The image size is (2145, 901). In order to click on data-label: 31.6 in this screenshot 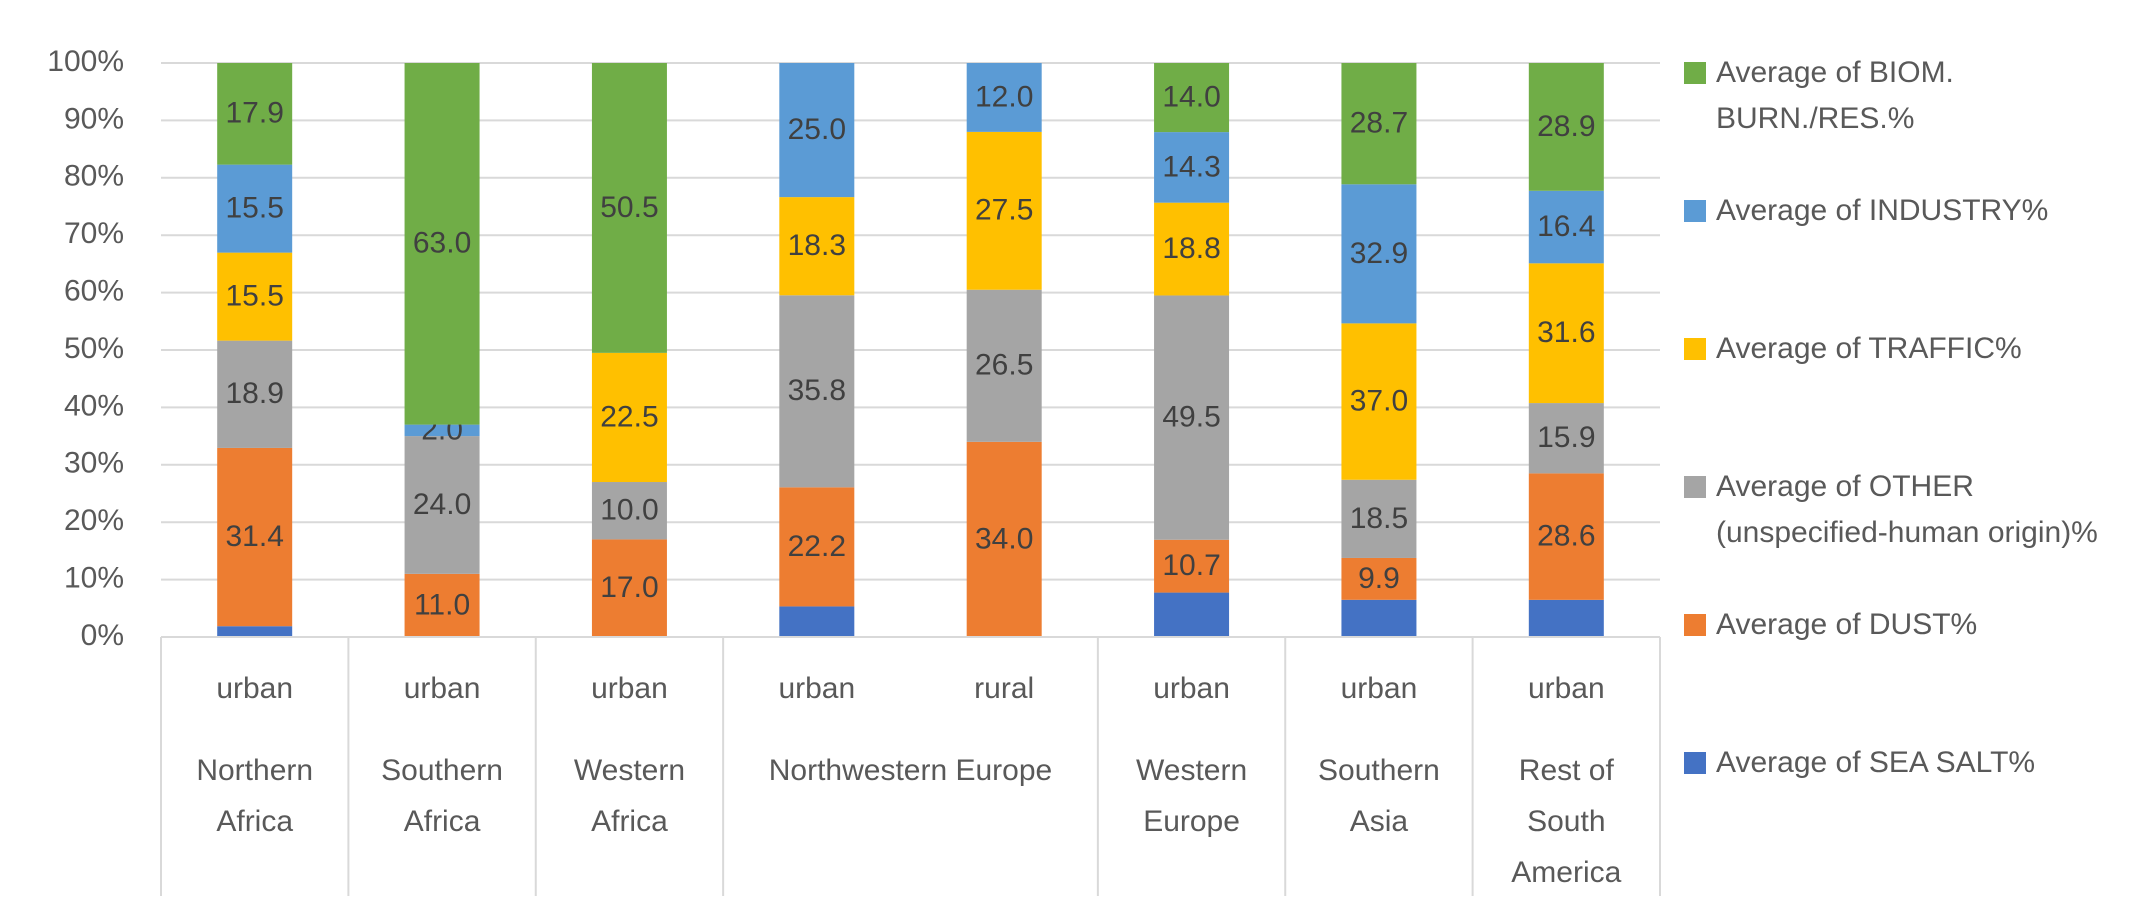, I will do `click(1566, 332)`.